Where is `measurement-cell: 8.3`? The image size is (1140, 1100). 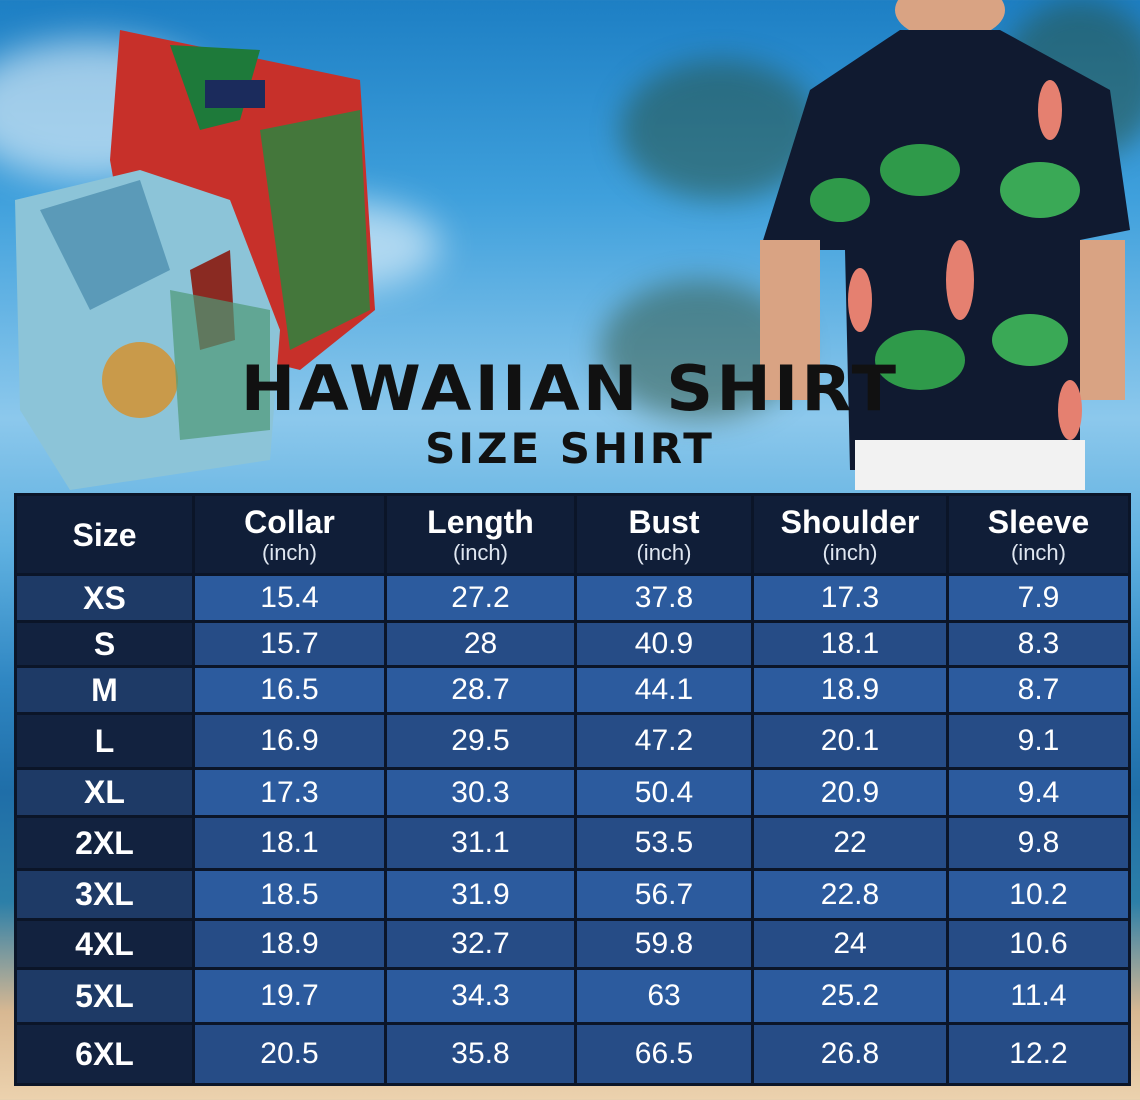 measurement-cell: 8.3 is located at coordinates (1038, 644).